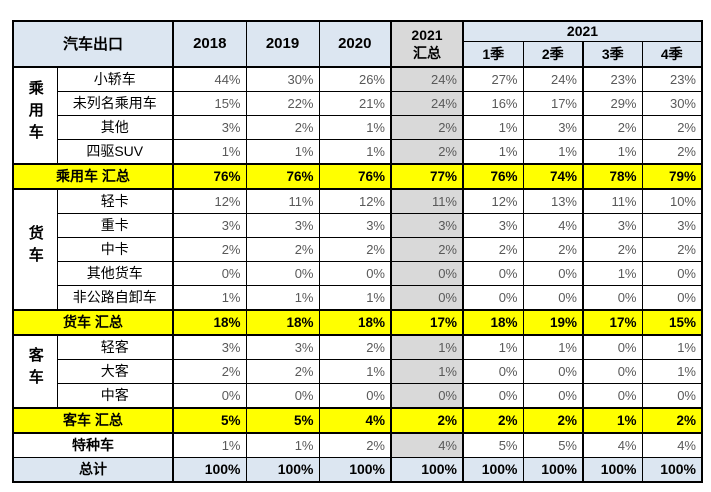  What do you see at coordinates (115, 225) in the screenshot?
I see `row-label: 重卡` at bounding box center [115, 225].